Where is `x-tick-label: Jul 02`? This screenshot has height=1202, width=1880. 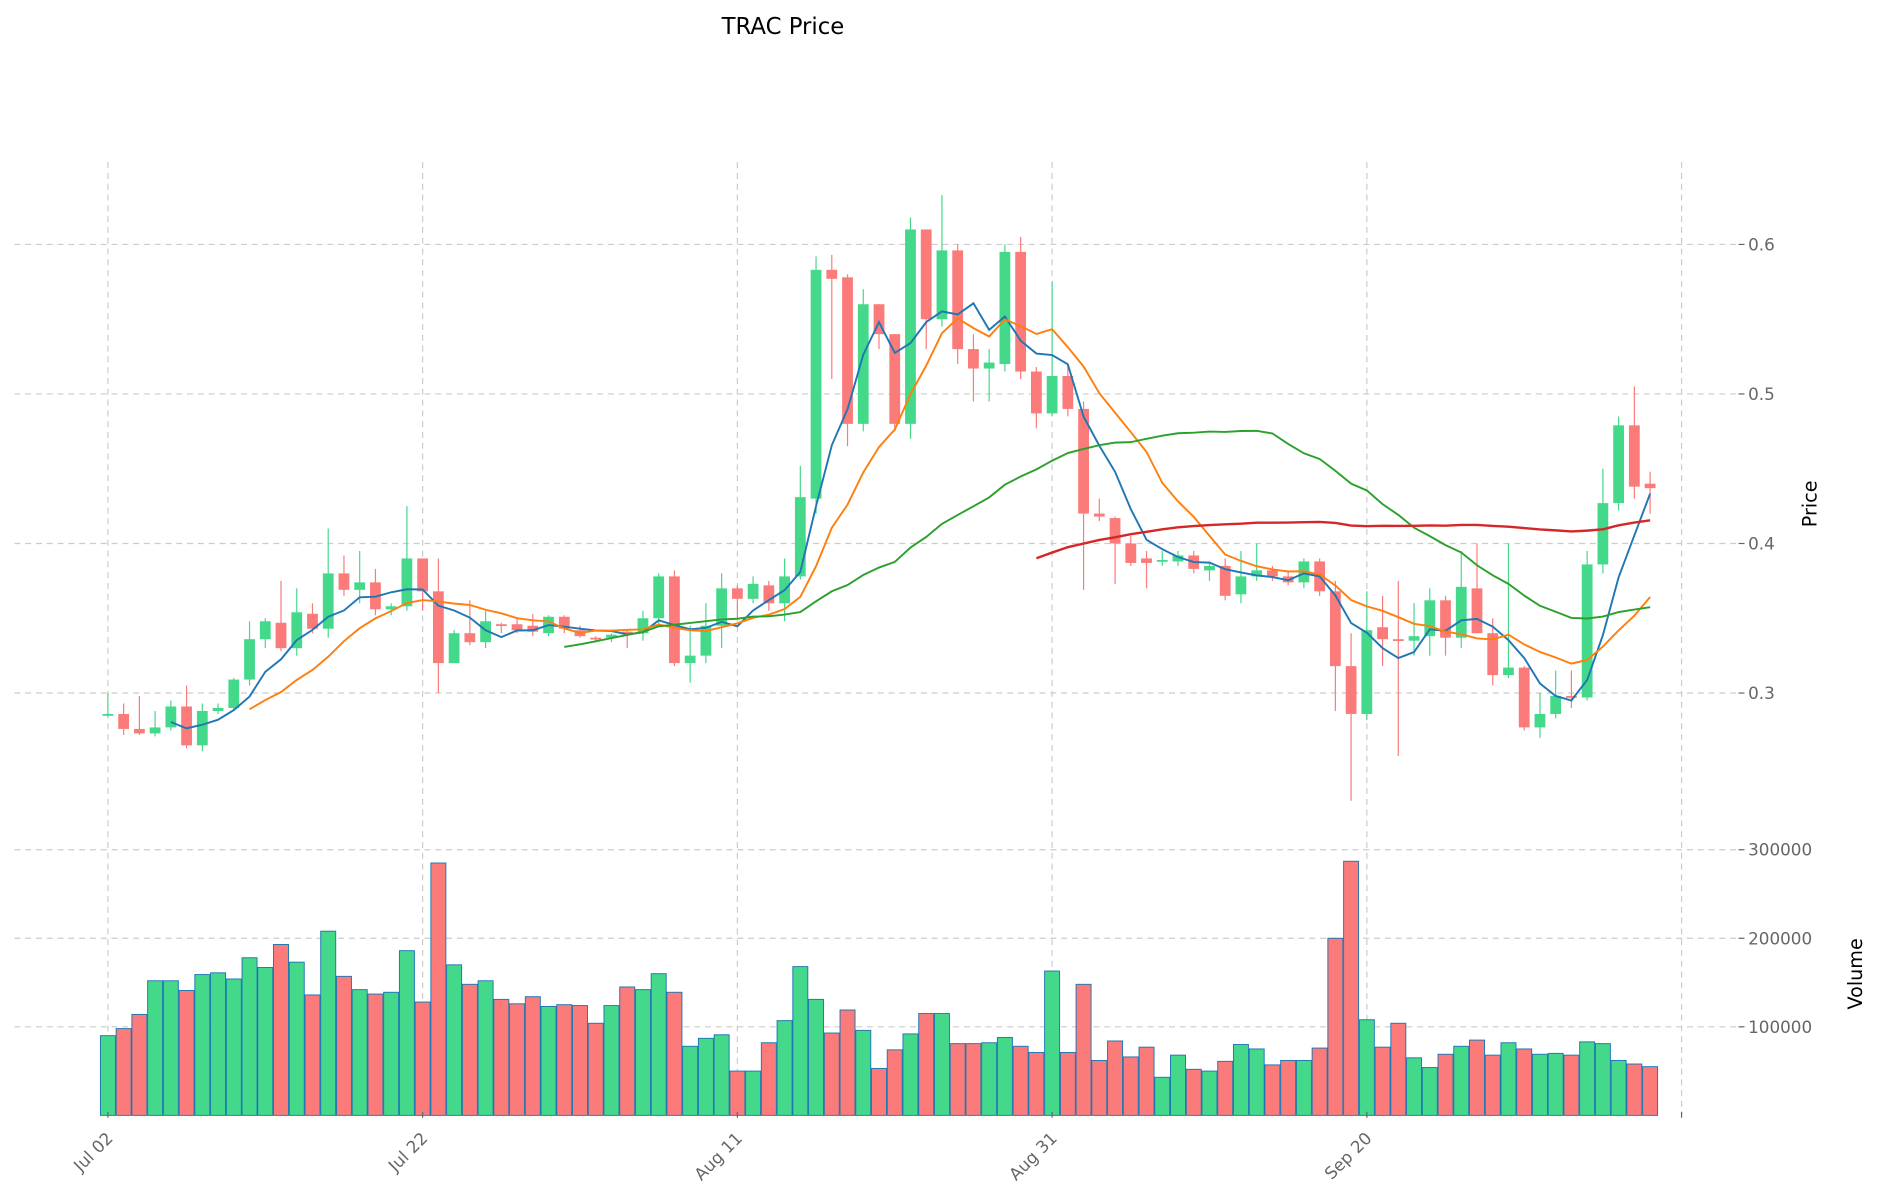 x-tick-label: Jul 02 is located at coordinates (93, 1152).